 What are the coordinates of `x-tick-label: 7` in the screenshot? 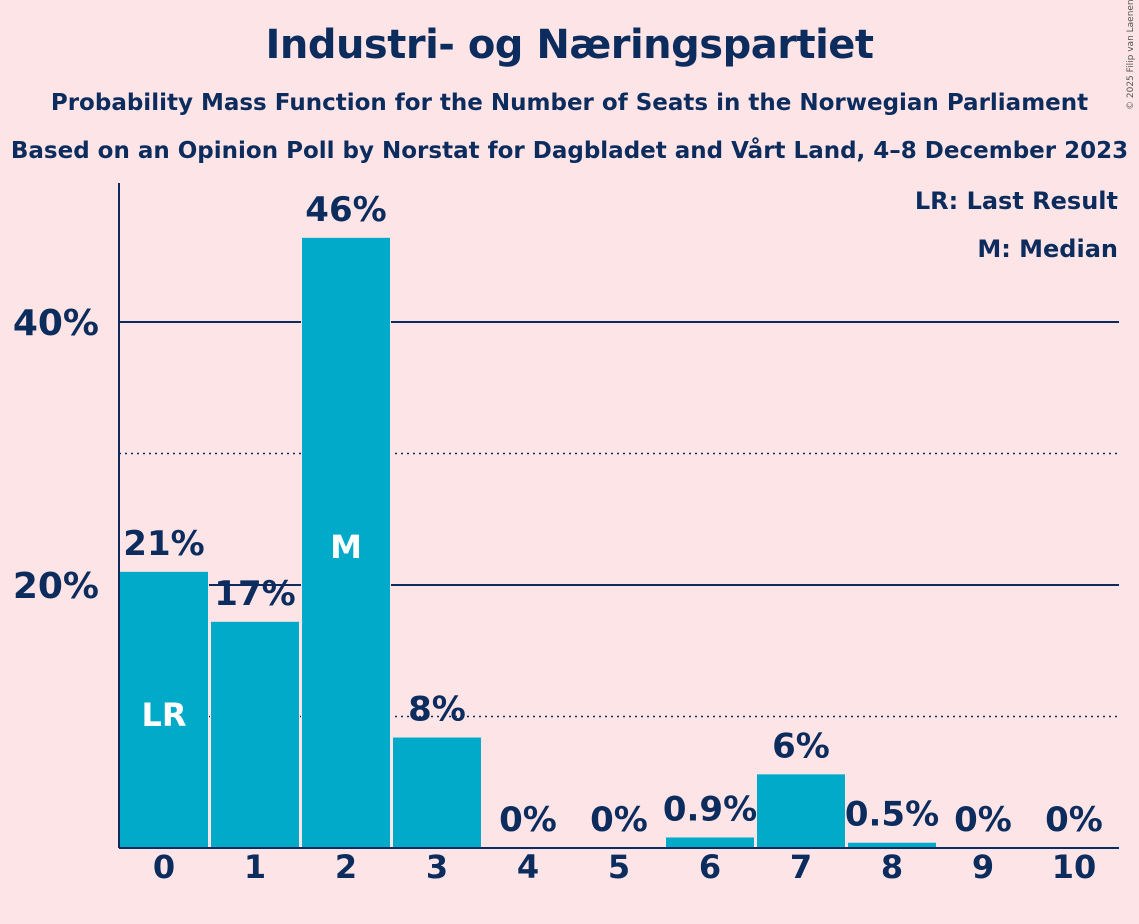 It's located at (801, 867).